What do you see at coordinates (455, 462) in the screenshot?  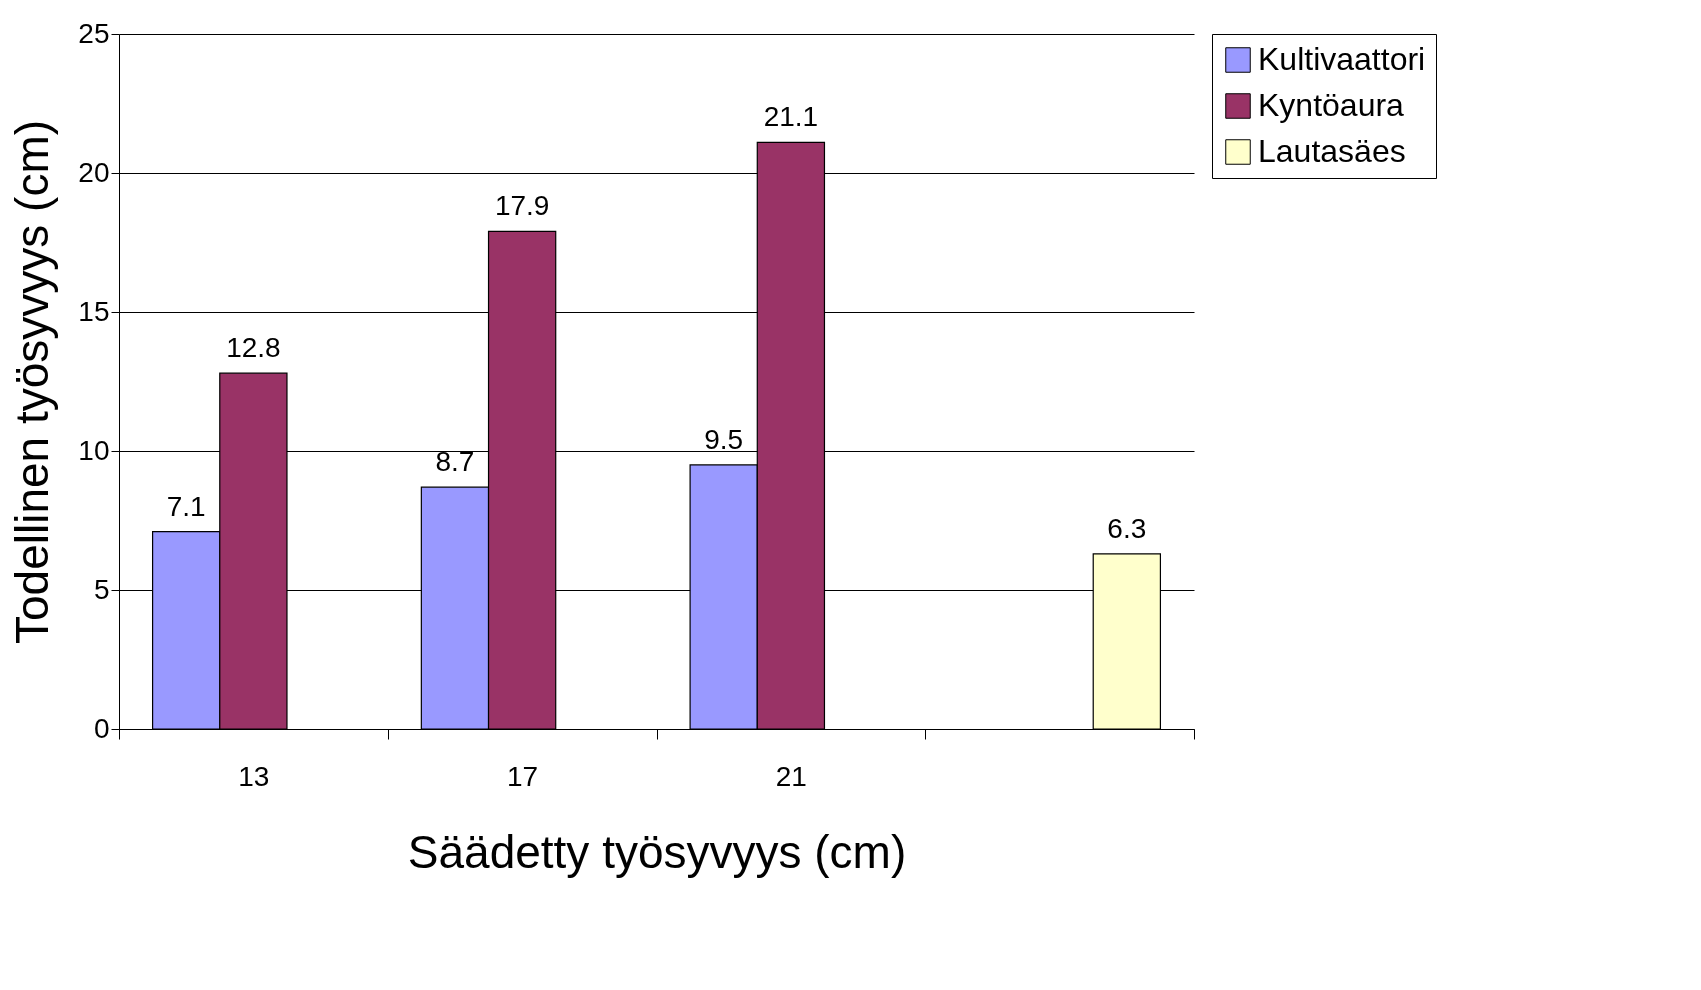 I see `data-label: 8.7` at bounding box center [455, 462].